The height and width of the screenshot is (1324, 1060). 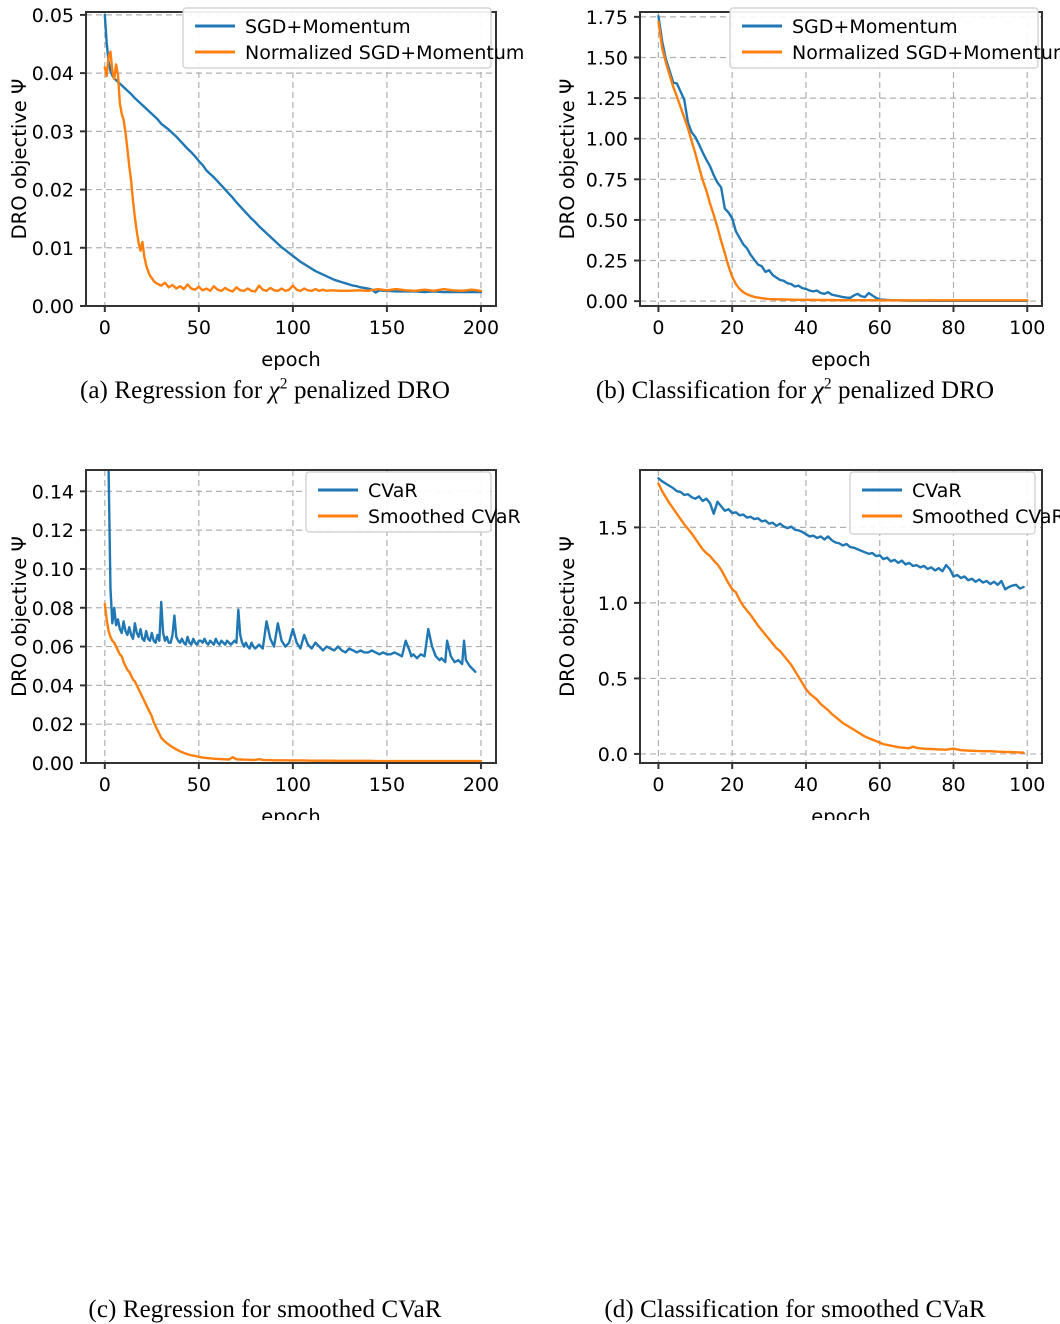 I want to click on caption-a: (a) Regression for χ2 penalized DRO, so click(x=265, y=390).